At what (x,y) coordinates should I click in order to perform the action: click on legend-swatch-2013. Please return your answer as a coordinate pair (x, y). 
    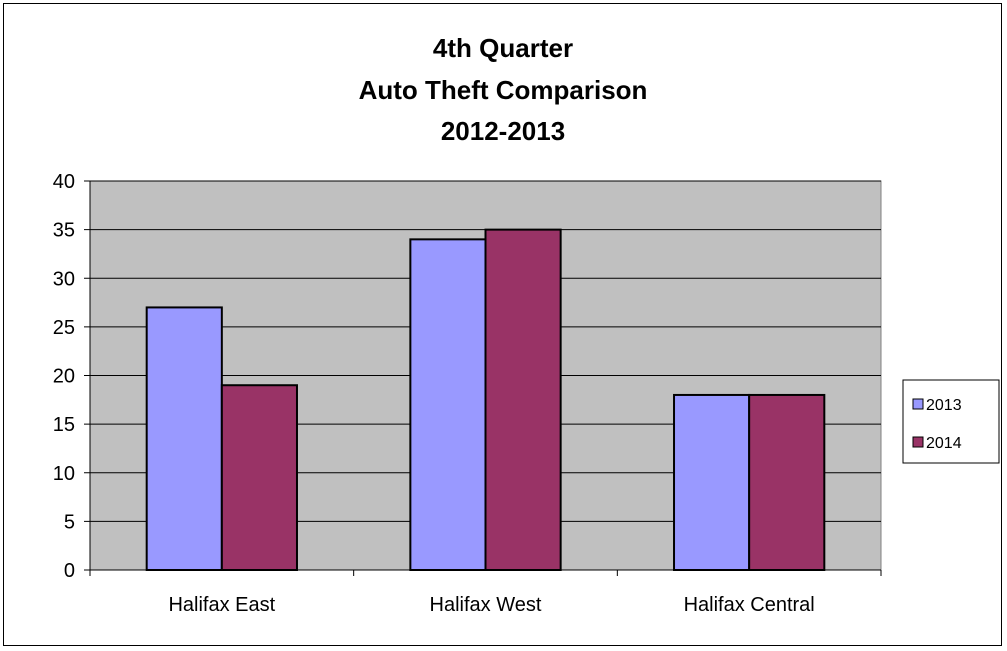
    Looking at the image, I should click on (918, 404).